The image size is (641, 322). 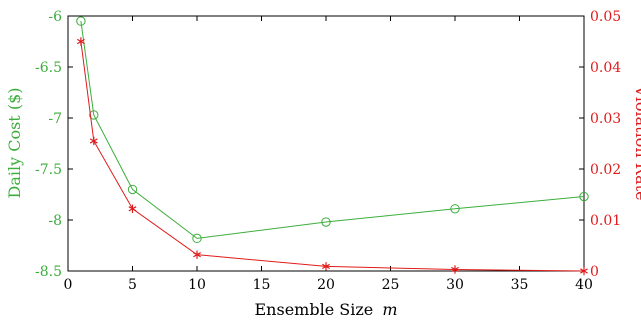 What do you see at coordinates (55, 119) in the screenshot?
I see `y-left-tick-label: -7` at bounding box center [55, 119].